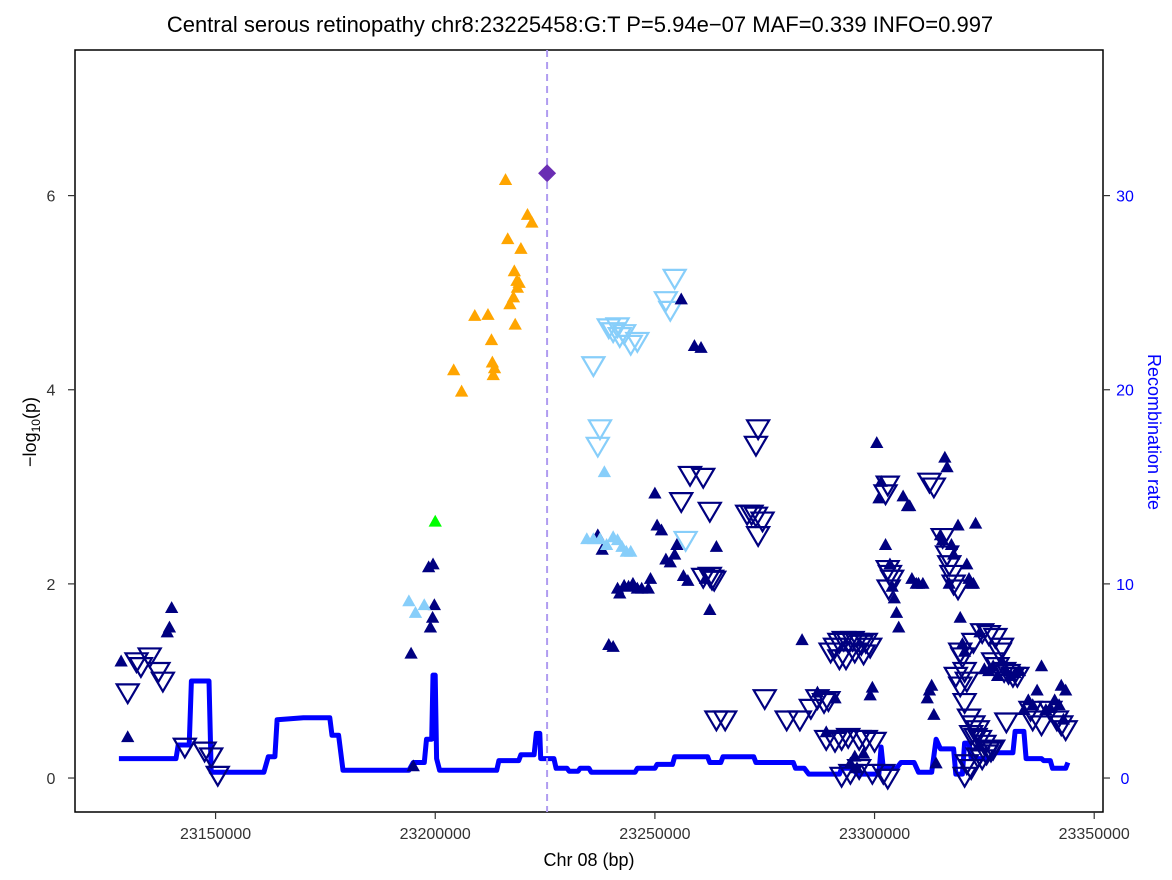  Describe the element at coordinates (547, 173) in the screenshot. I see `lead-variant-point` at that location.